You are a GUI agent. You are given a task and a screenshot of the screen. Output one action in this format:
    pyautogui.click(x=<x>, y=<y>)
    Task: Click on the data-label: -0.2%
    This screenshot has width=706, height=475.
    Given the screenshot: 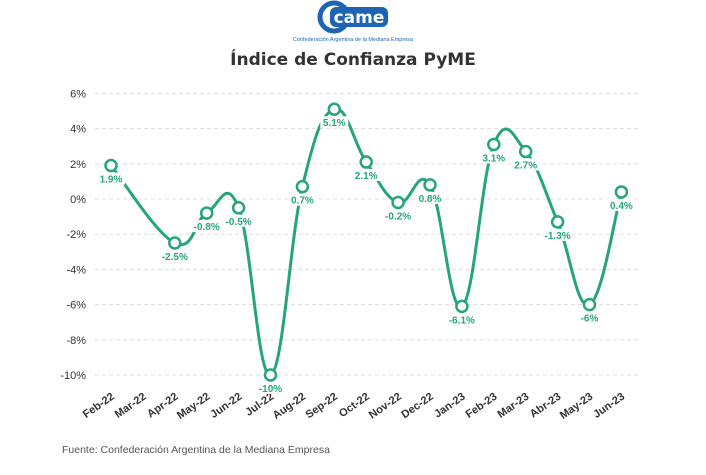 What is the action you would take?
    pyautogui.click(x=398, y=217)
    